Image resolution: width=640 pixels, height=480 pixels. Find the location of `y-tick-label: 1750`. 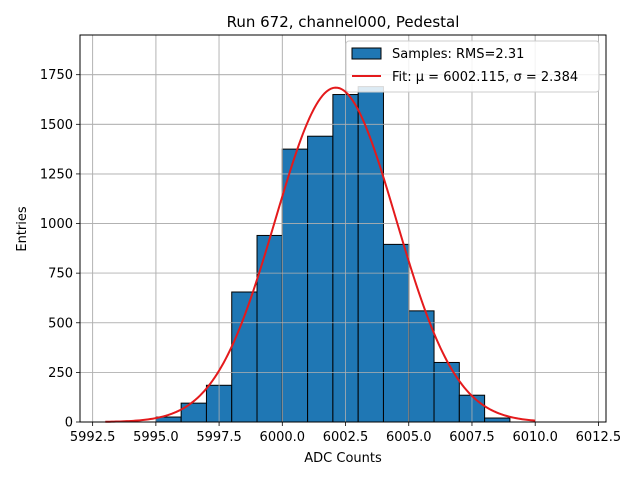

y-tick-label: 1750 is located at coordinates (56, 75).